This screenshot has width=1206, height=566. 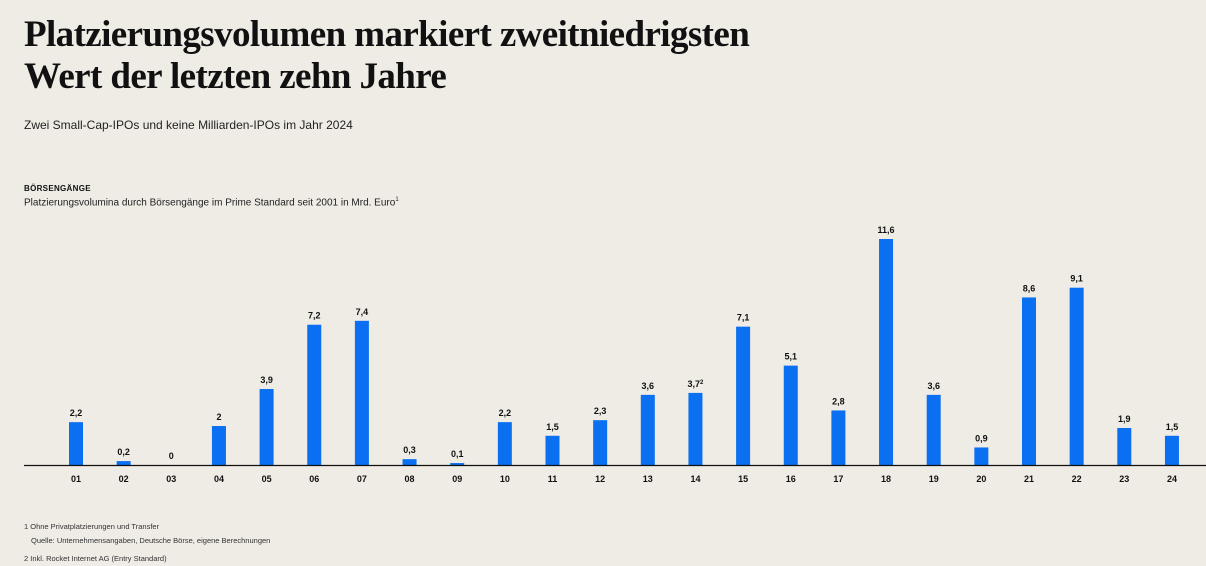 I want to click on x-tick-label-18: 18, so click(x=886, y=479).